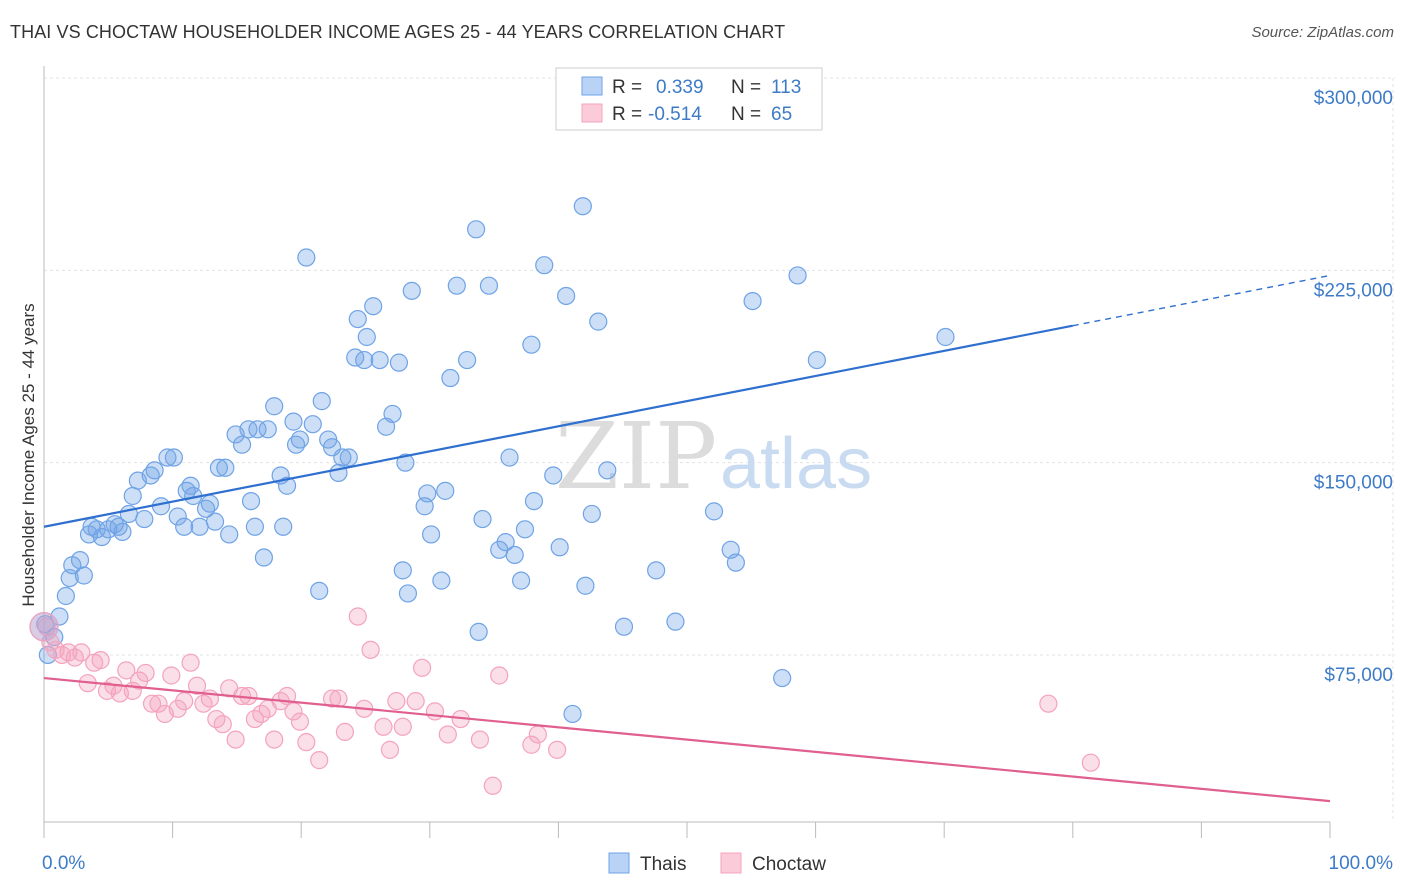 The height and width of the screenshot is (892, 1406). I want to click on watermark: ZIP atlas, so click(713, 456).